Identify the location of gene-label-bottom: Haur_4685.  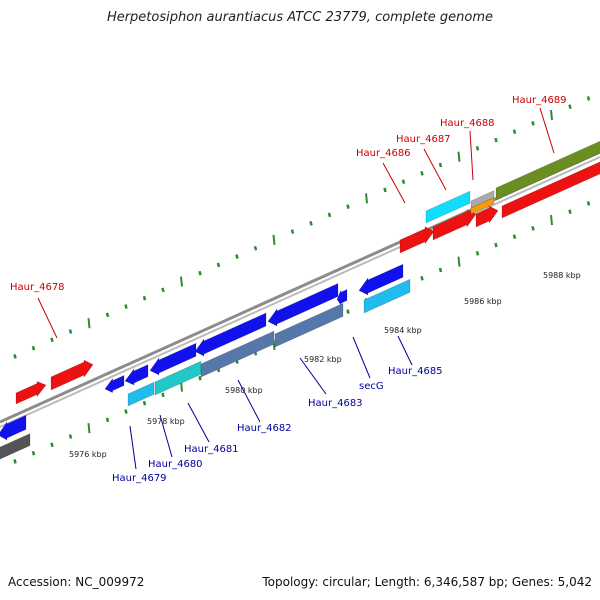
(415, 371).